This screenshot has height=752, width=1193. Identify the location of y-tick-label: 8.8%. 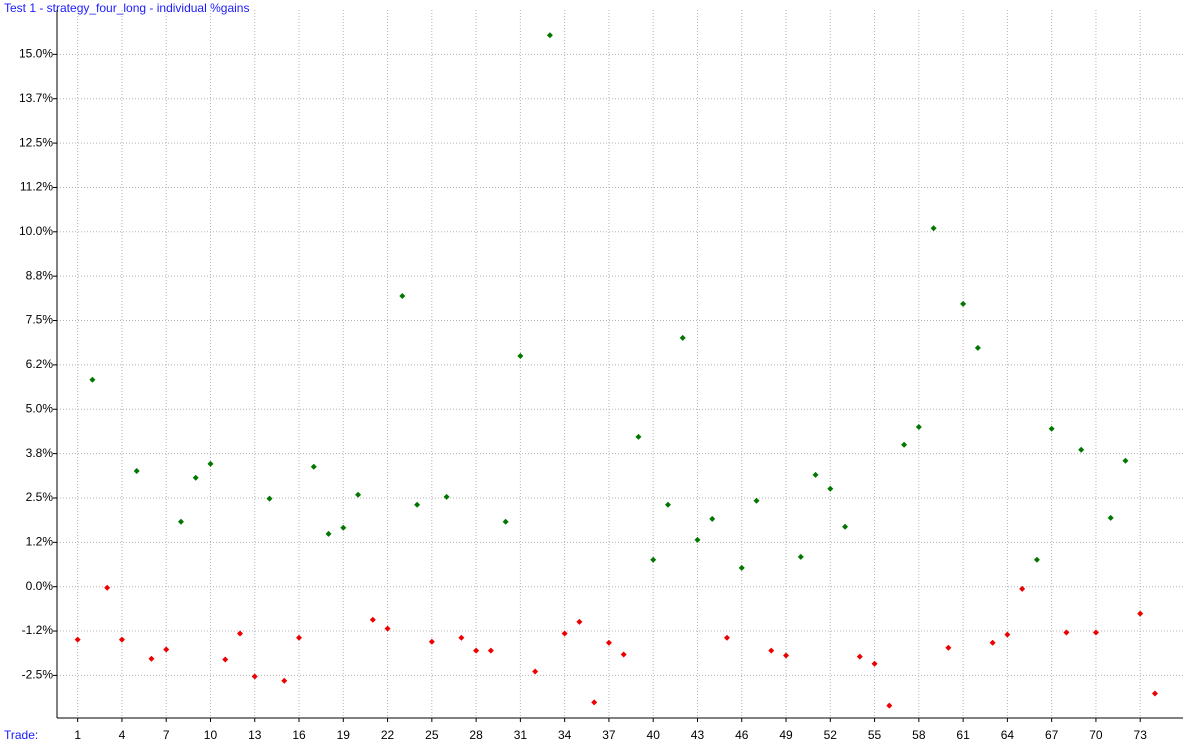
(40, 275).